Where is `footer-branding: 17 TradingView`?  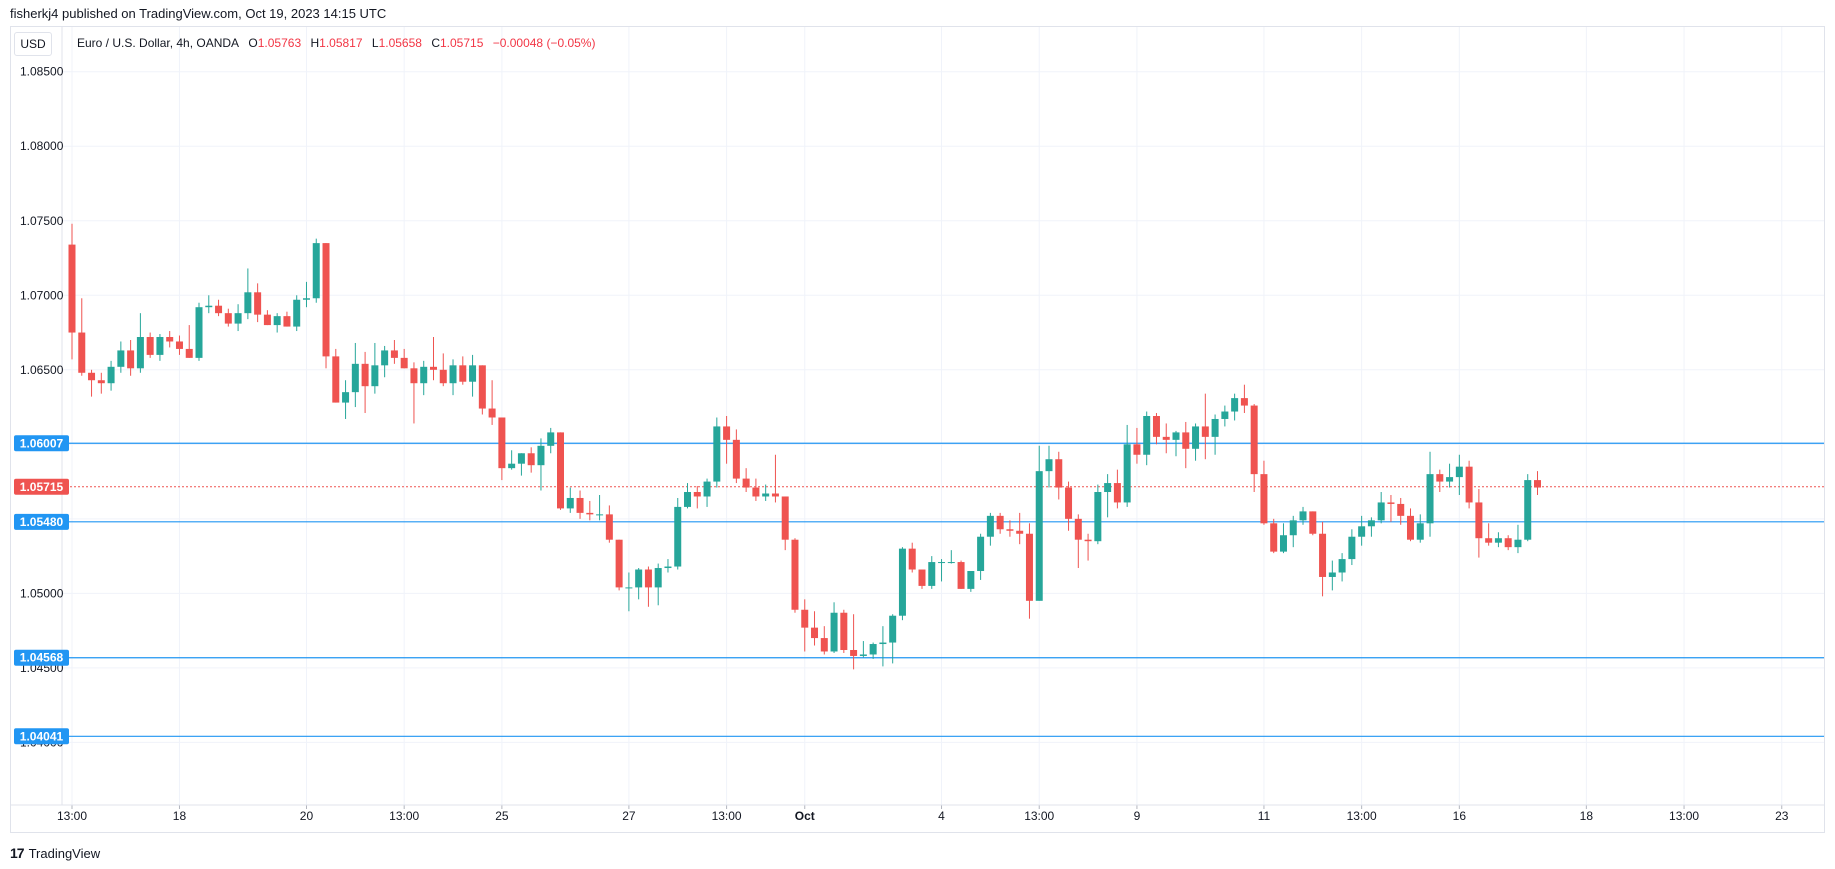 footer-branding: 17 TradingView is located at coordinates (55, 853).